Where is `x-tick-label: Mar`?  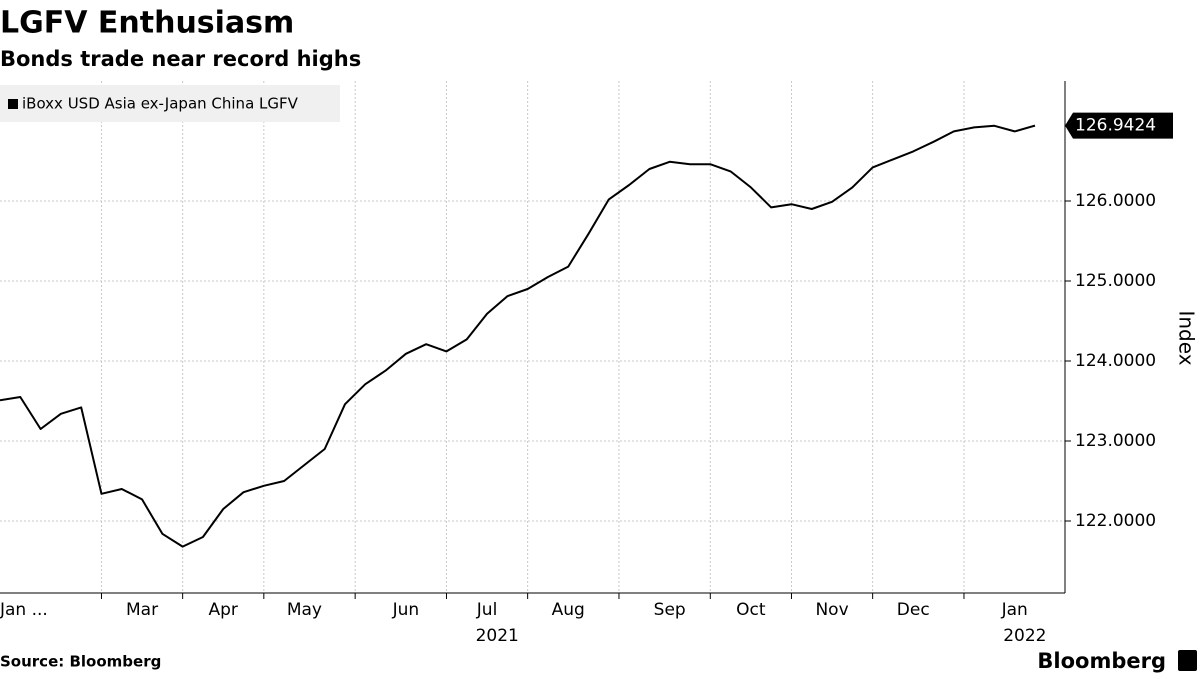
x-tick-label: Mar is located at coordinates (142, 610).